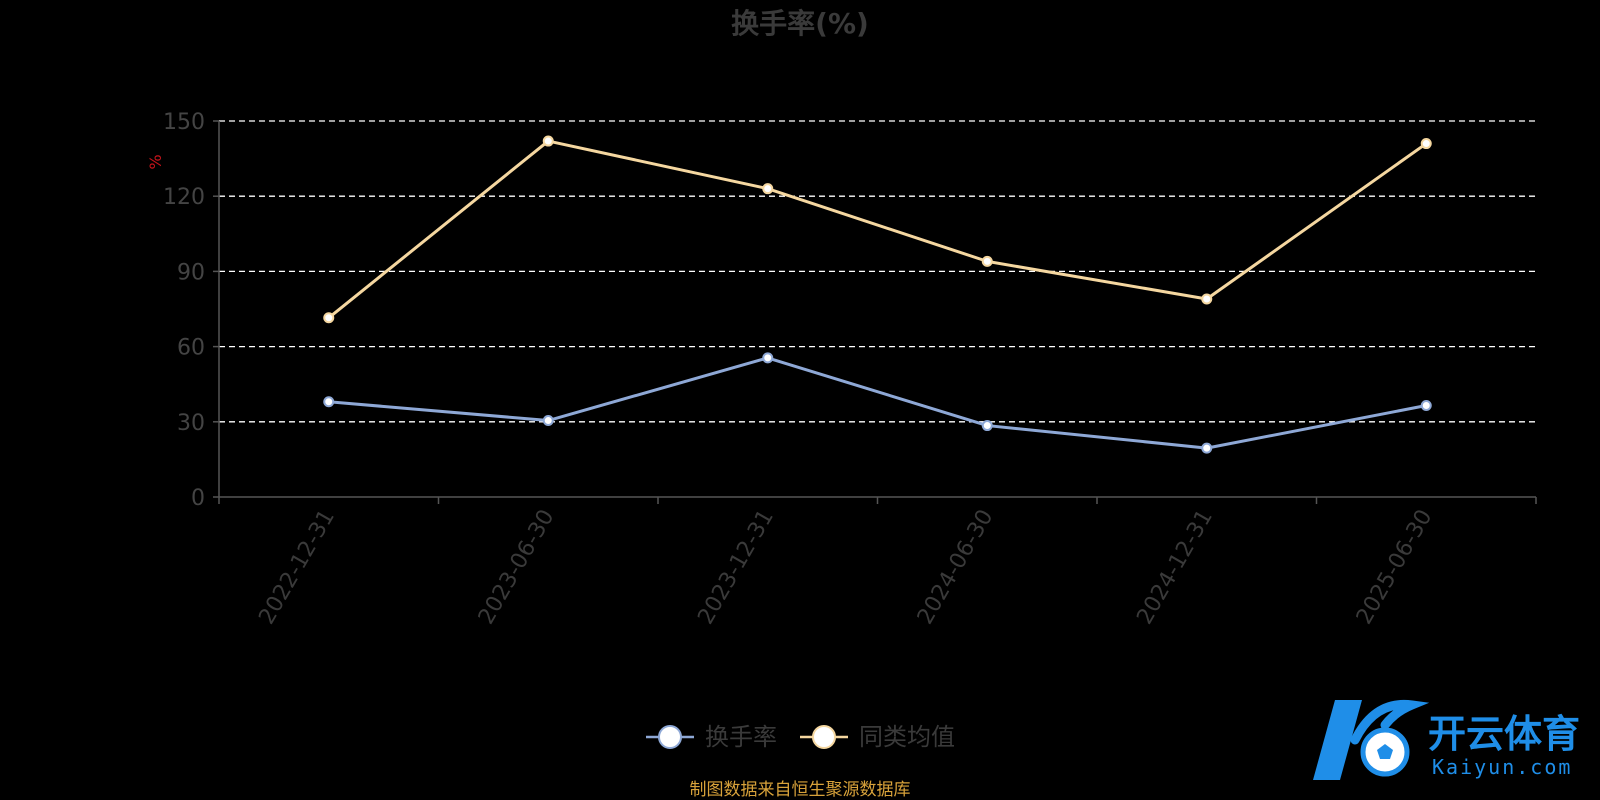  I want to click on legend-label-series-1: 换手率, so click(741, 737).